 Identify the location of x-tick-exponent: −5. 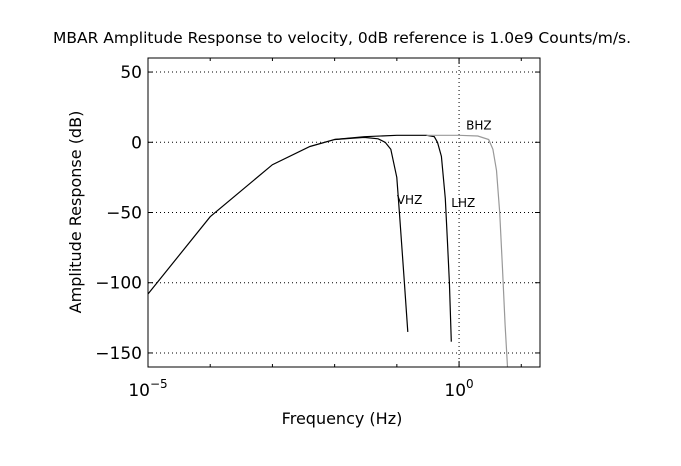
(159, 384).